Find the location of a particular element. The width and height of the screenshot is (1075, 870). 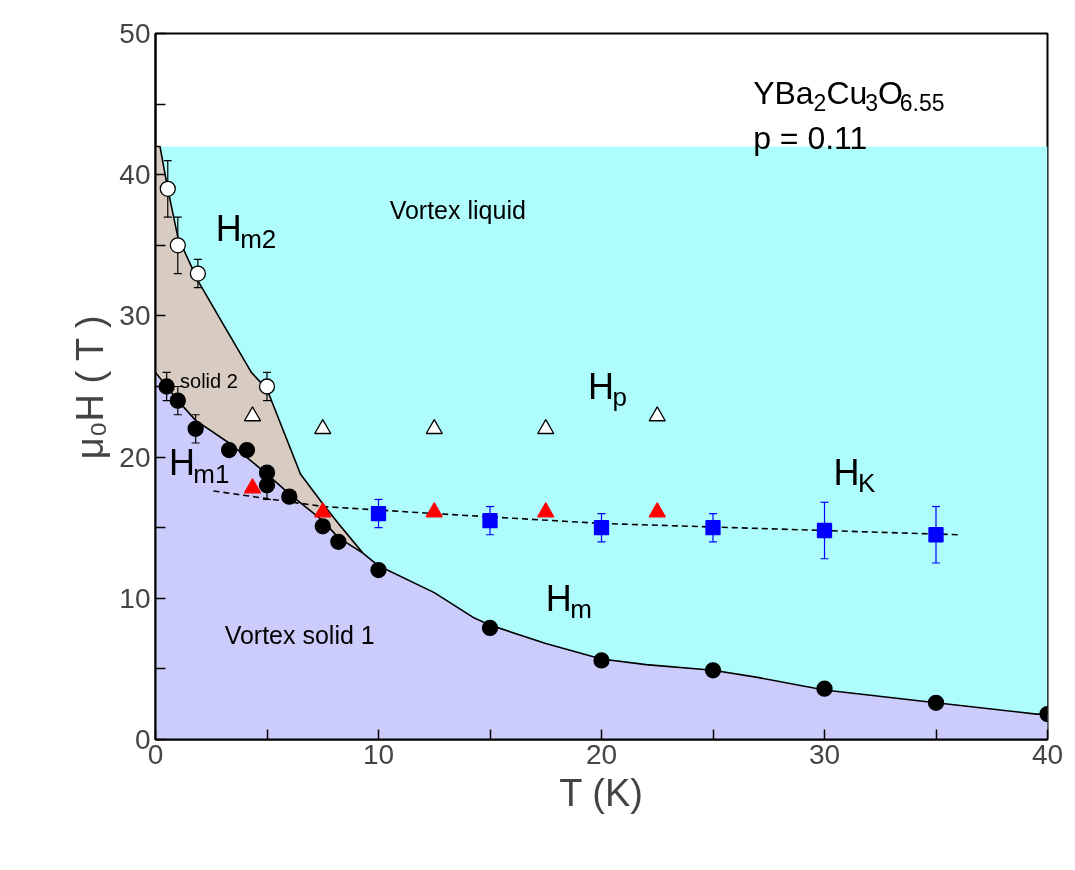

x-tick-label: 40 is located at coordinates (1047, 754).